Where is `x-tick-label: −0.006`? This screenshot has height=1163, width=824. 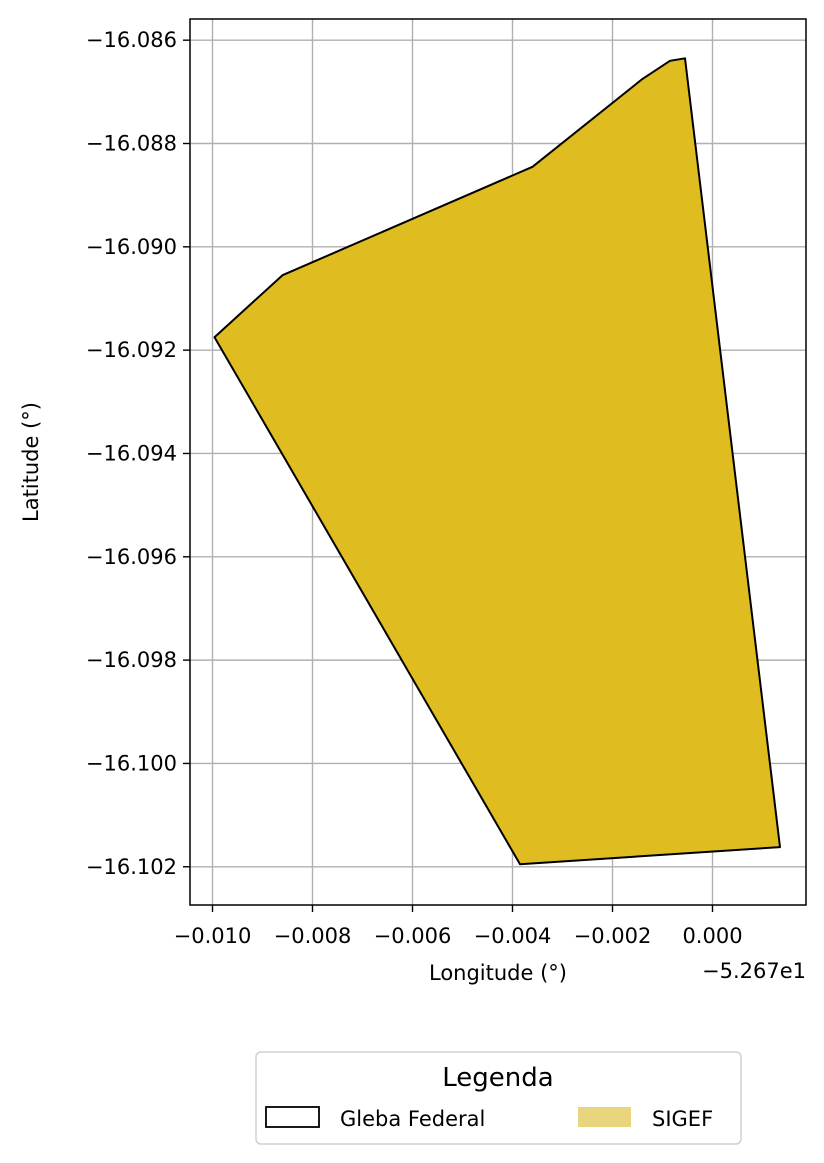 x-tick-label: −0.006 is located at coordinates (413, 936).